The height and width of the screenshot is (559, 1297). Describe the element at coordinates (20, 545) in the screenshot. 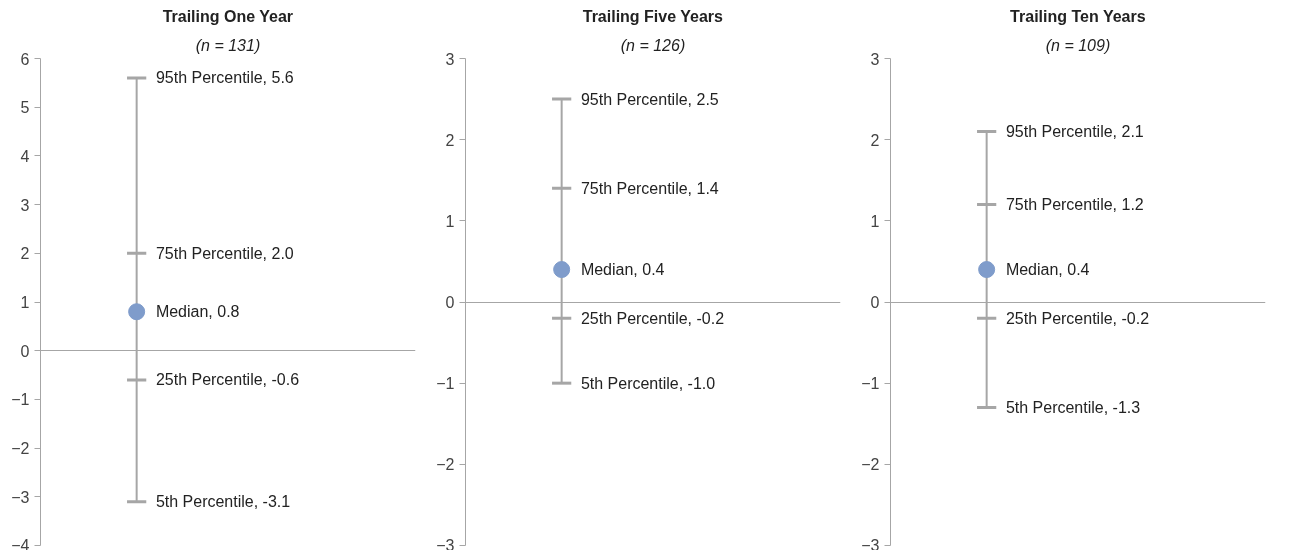

I see `y-tick-label: −4` at that location.